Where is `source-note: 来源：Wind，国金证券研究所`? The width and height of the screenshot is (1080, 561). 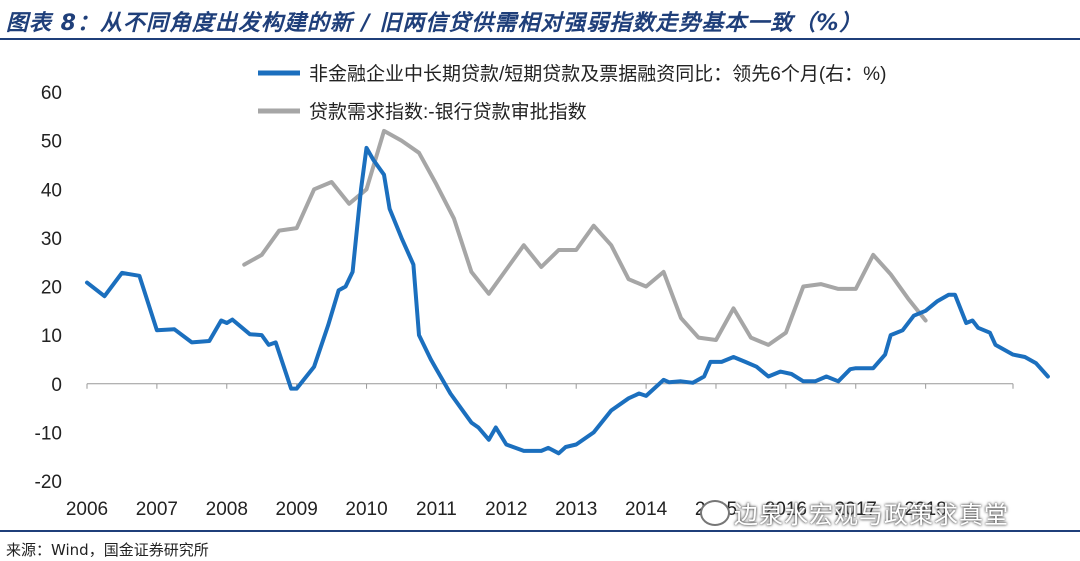 source-note: 来源：Wind，国金证券研究所 is located at coordinates (107, 550).